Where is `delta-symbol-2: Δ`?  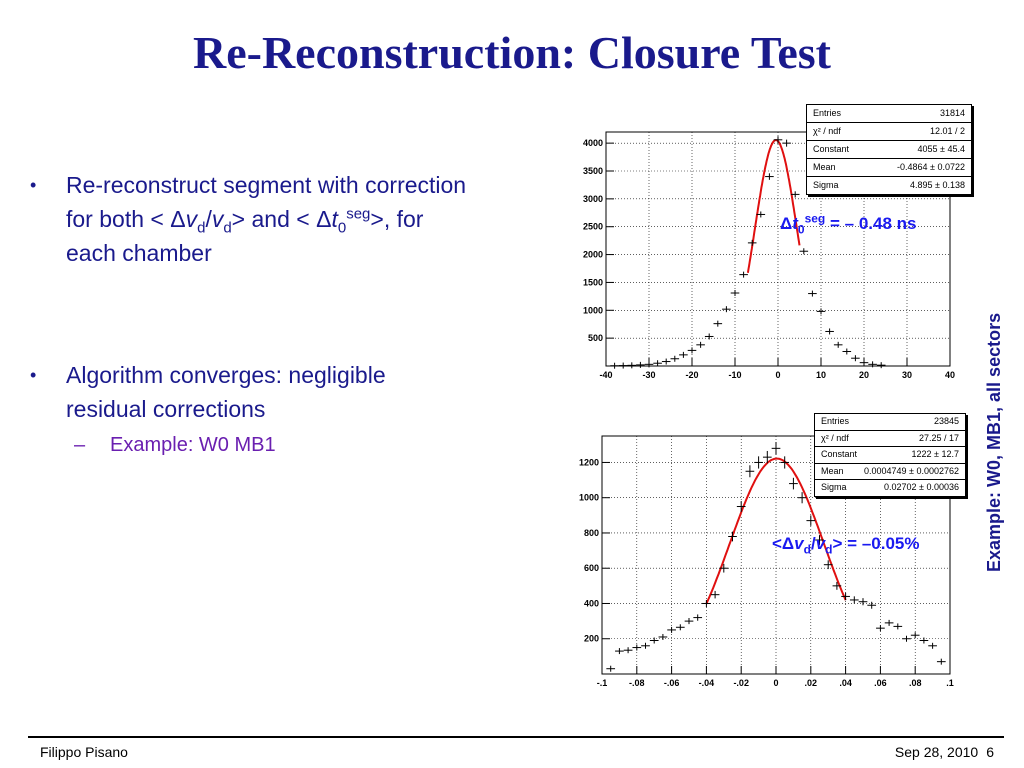
delta-symbol-2: Δ is located at coordinates (324, 219).